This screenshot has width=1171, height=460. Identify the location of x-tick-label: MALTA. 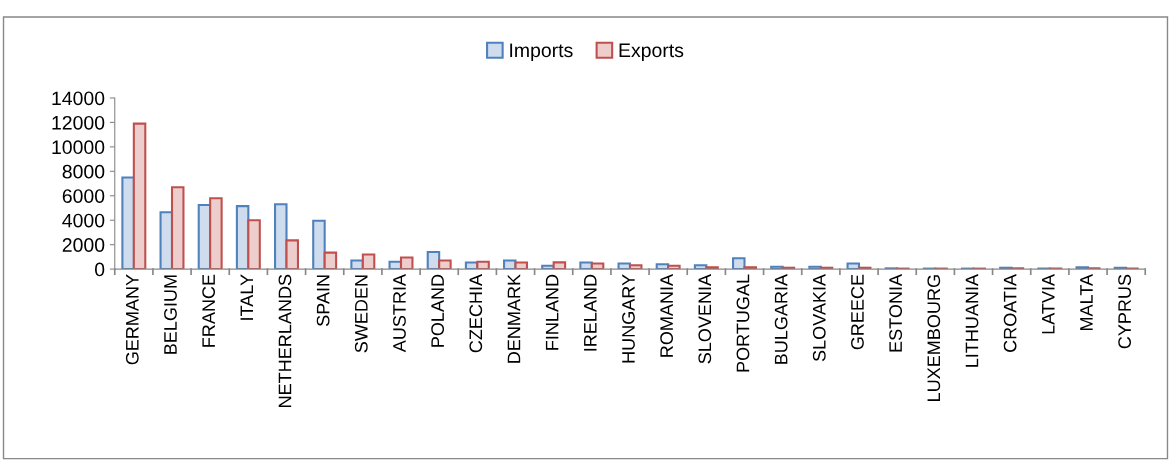
(1086, 302).